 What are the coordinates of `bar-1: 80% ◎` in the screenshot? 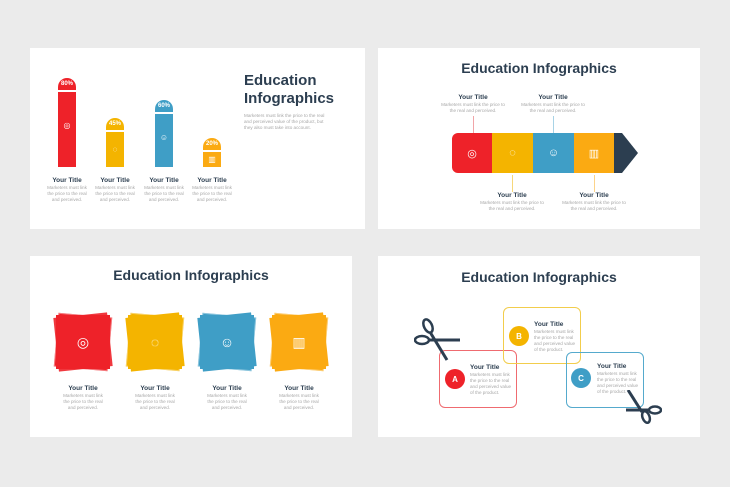 It's located at (67, 122).